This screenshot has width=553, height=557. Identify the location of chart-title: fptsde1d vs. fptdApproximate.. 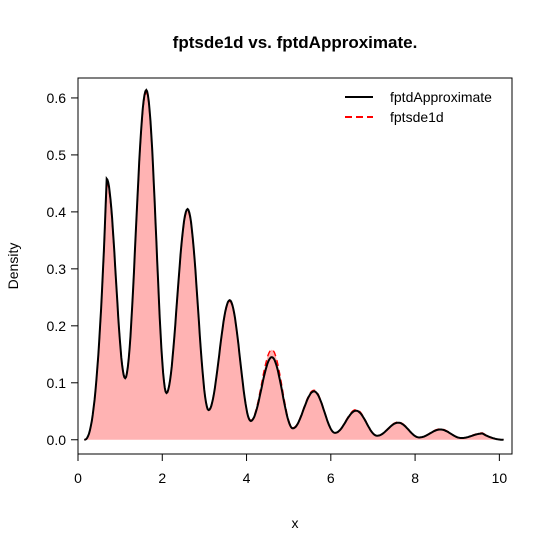
(295, 42).